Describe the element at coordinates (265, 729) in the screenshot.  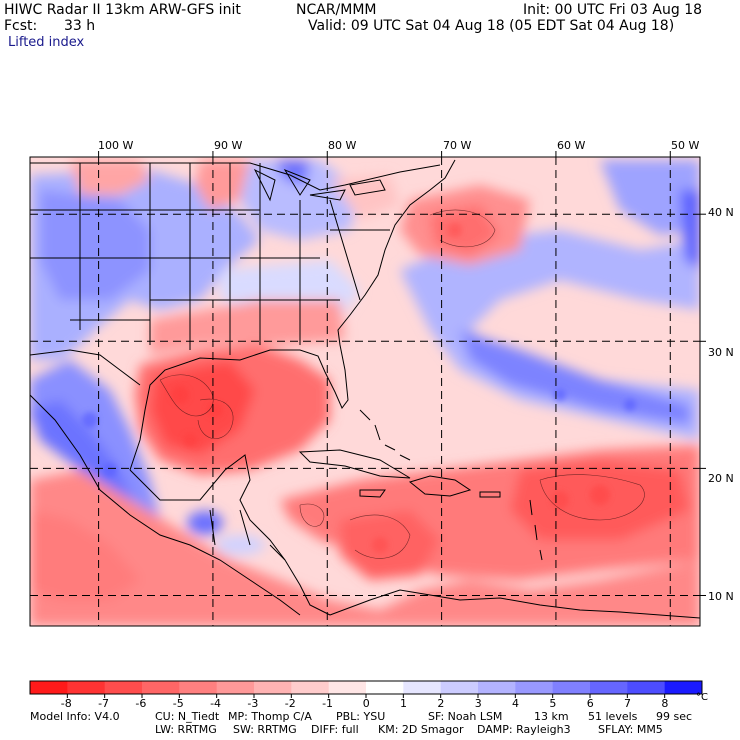
I see `footer-sw: SW: RRTMG` at that location.